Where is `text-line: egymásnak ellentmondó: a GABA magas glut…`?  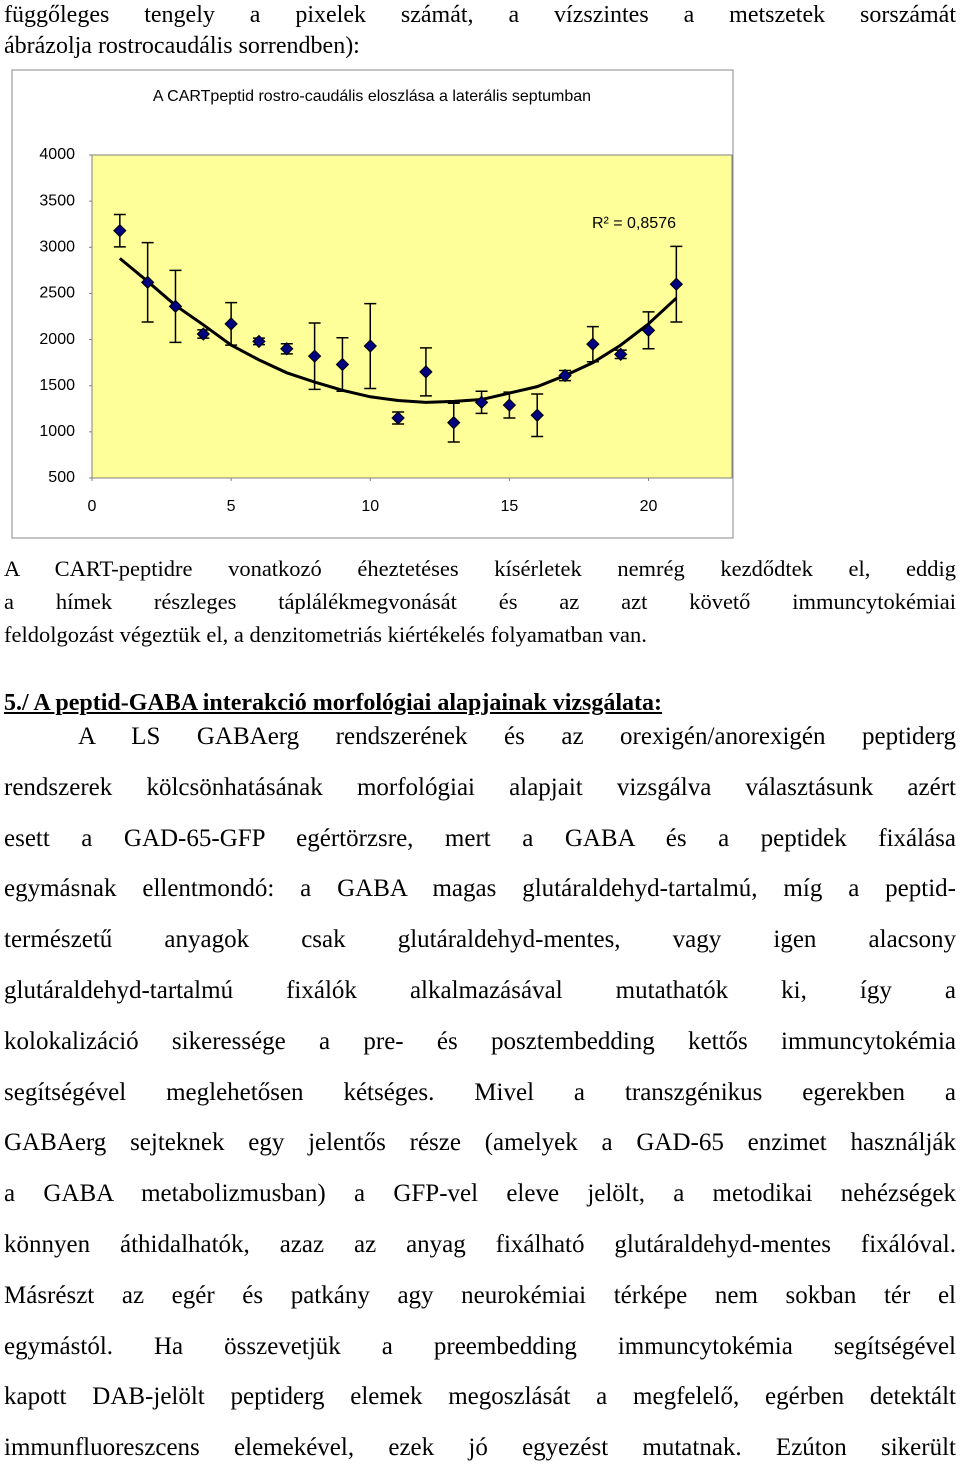
text-line: egymásnak ellentmondó: a GABA magas glut… is located at coordinates (480, 889).